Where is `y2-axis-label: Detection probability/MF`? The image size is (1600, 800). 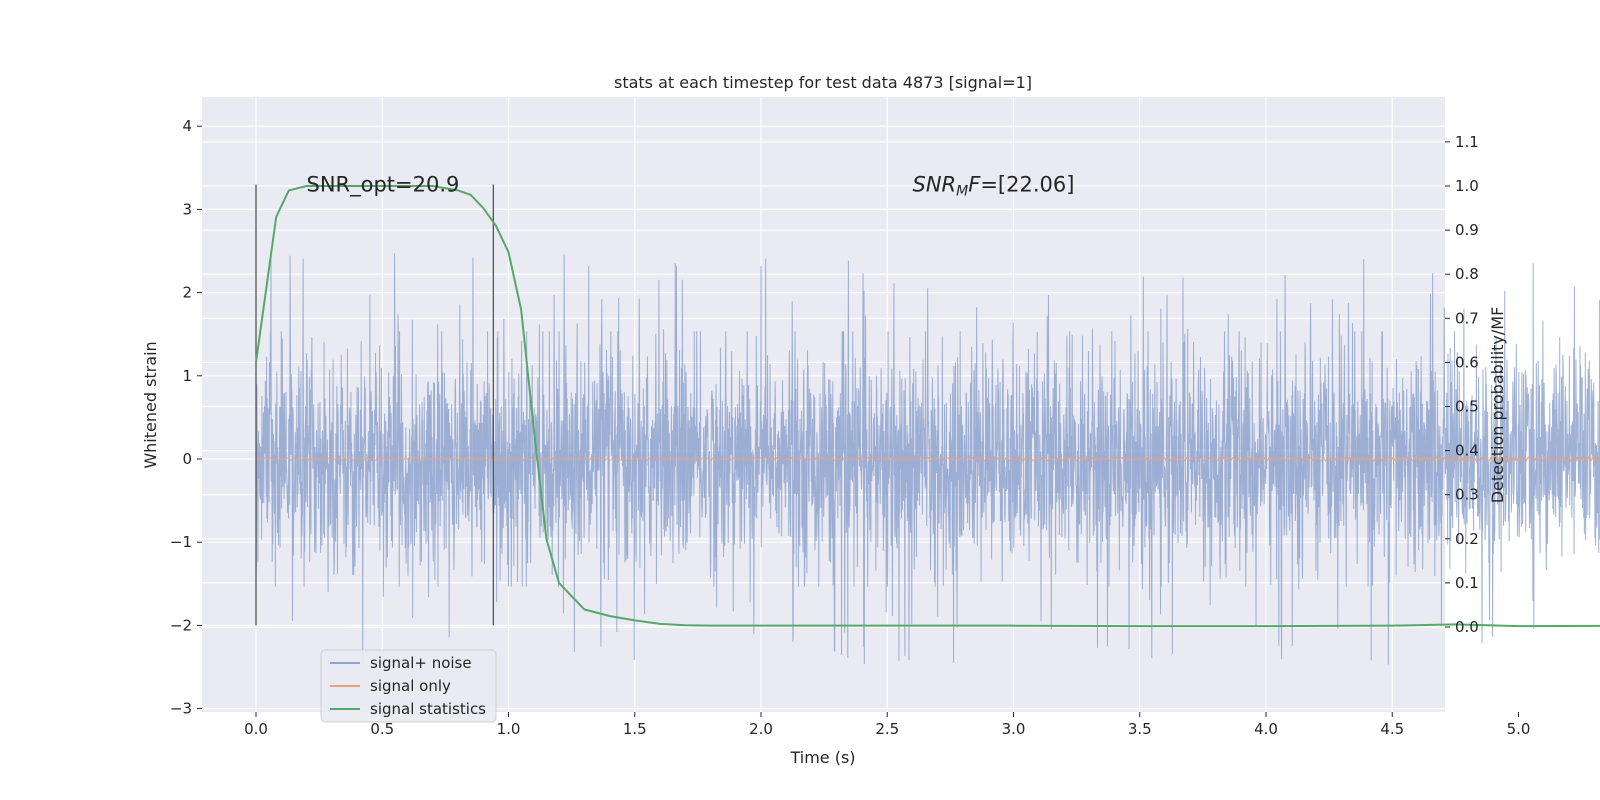 y2-axis-label: Detection probability/MF is located at coordinates (1497, 405).